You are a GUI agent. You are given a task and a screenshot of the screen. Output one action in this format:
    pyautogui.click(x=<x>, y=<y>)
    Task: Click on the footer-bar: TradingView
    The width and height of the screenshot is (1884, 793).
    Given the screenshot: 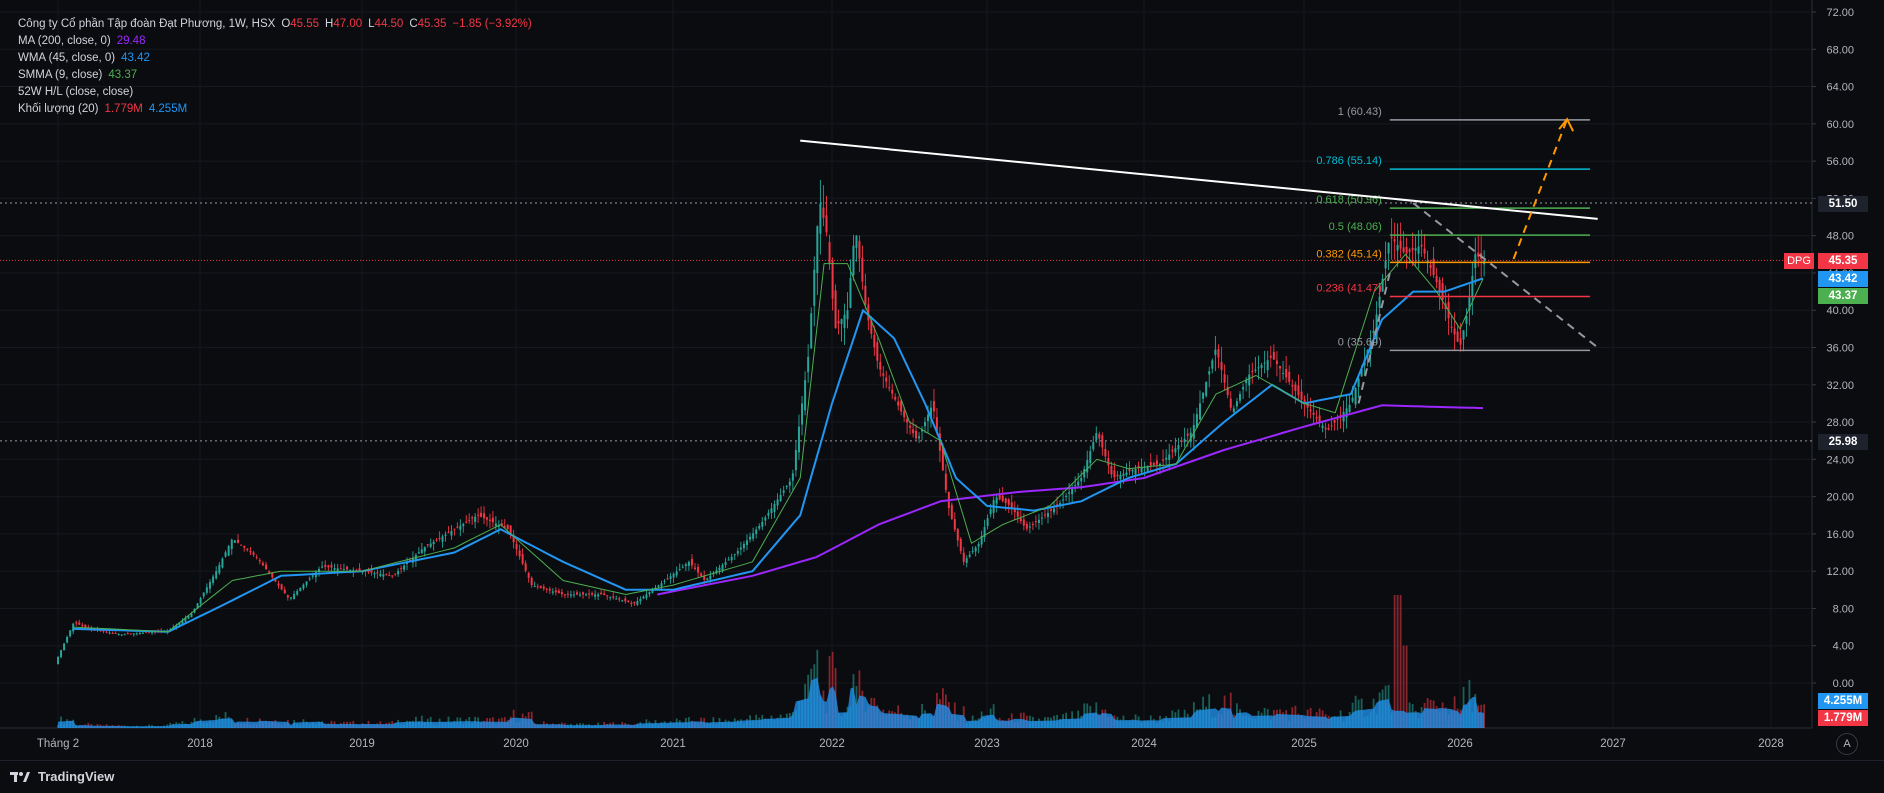 What is the action you would take?
    pyautogui.click(x=942, y=776)
    